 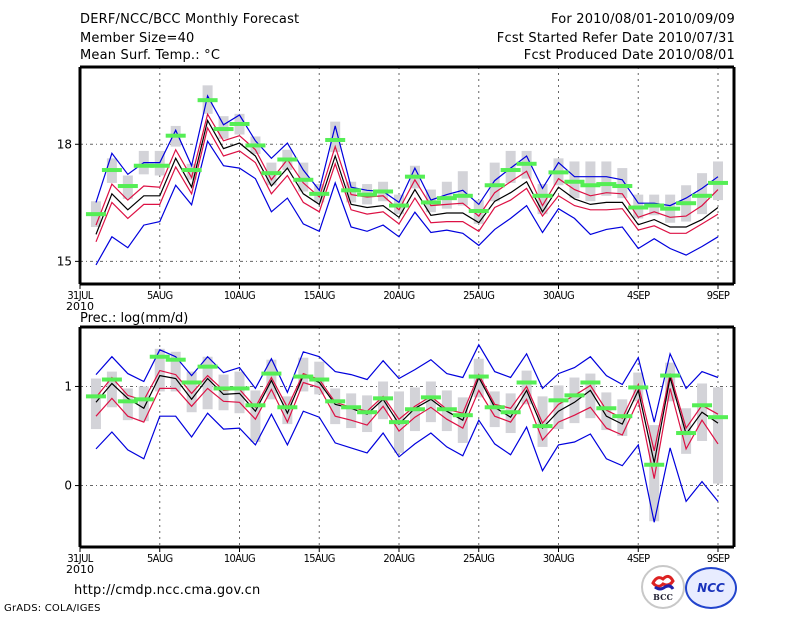 I want to click on temp-ytick-label: 18, so click(x=64, y=144).